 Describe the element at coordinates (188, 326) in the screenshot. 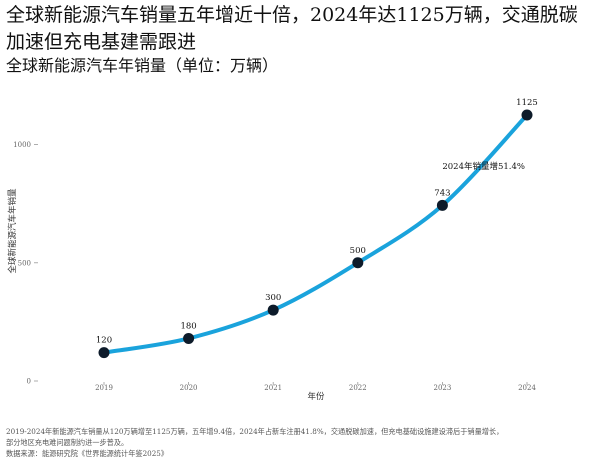

I see `data-label-2020: 180` at that location.